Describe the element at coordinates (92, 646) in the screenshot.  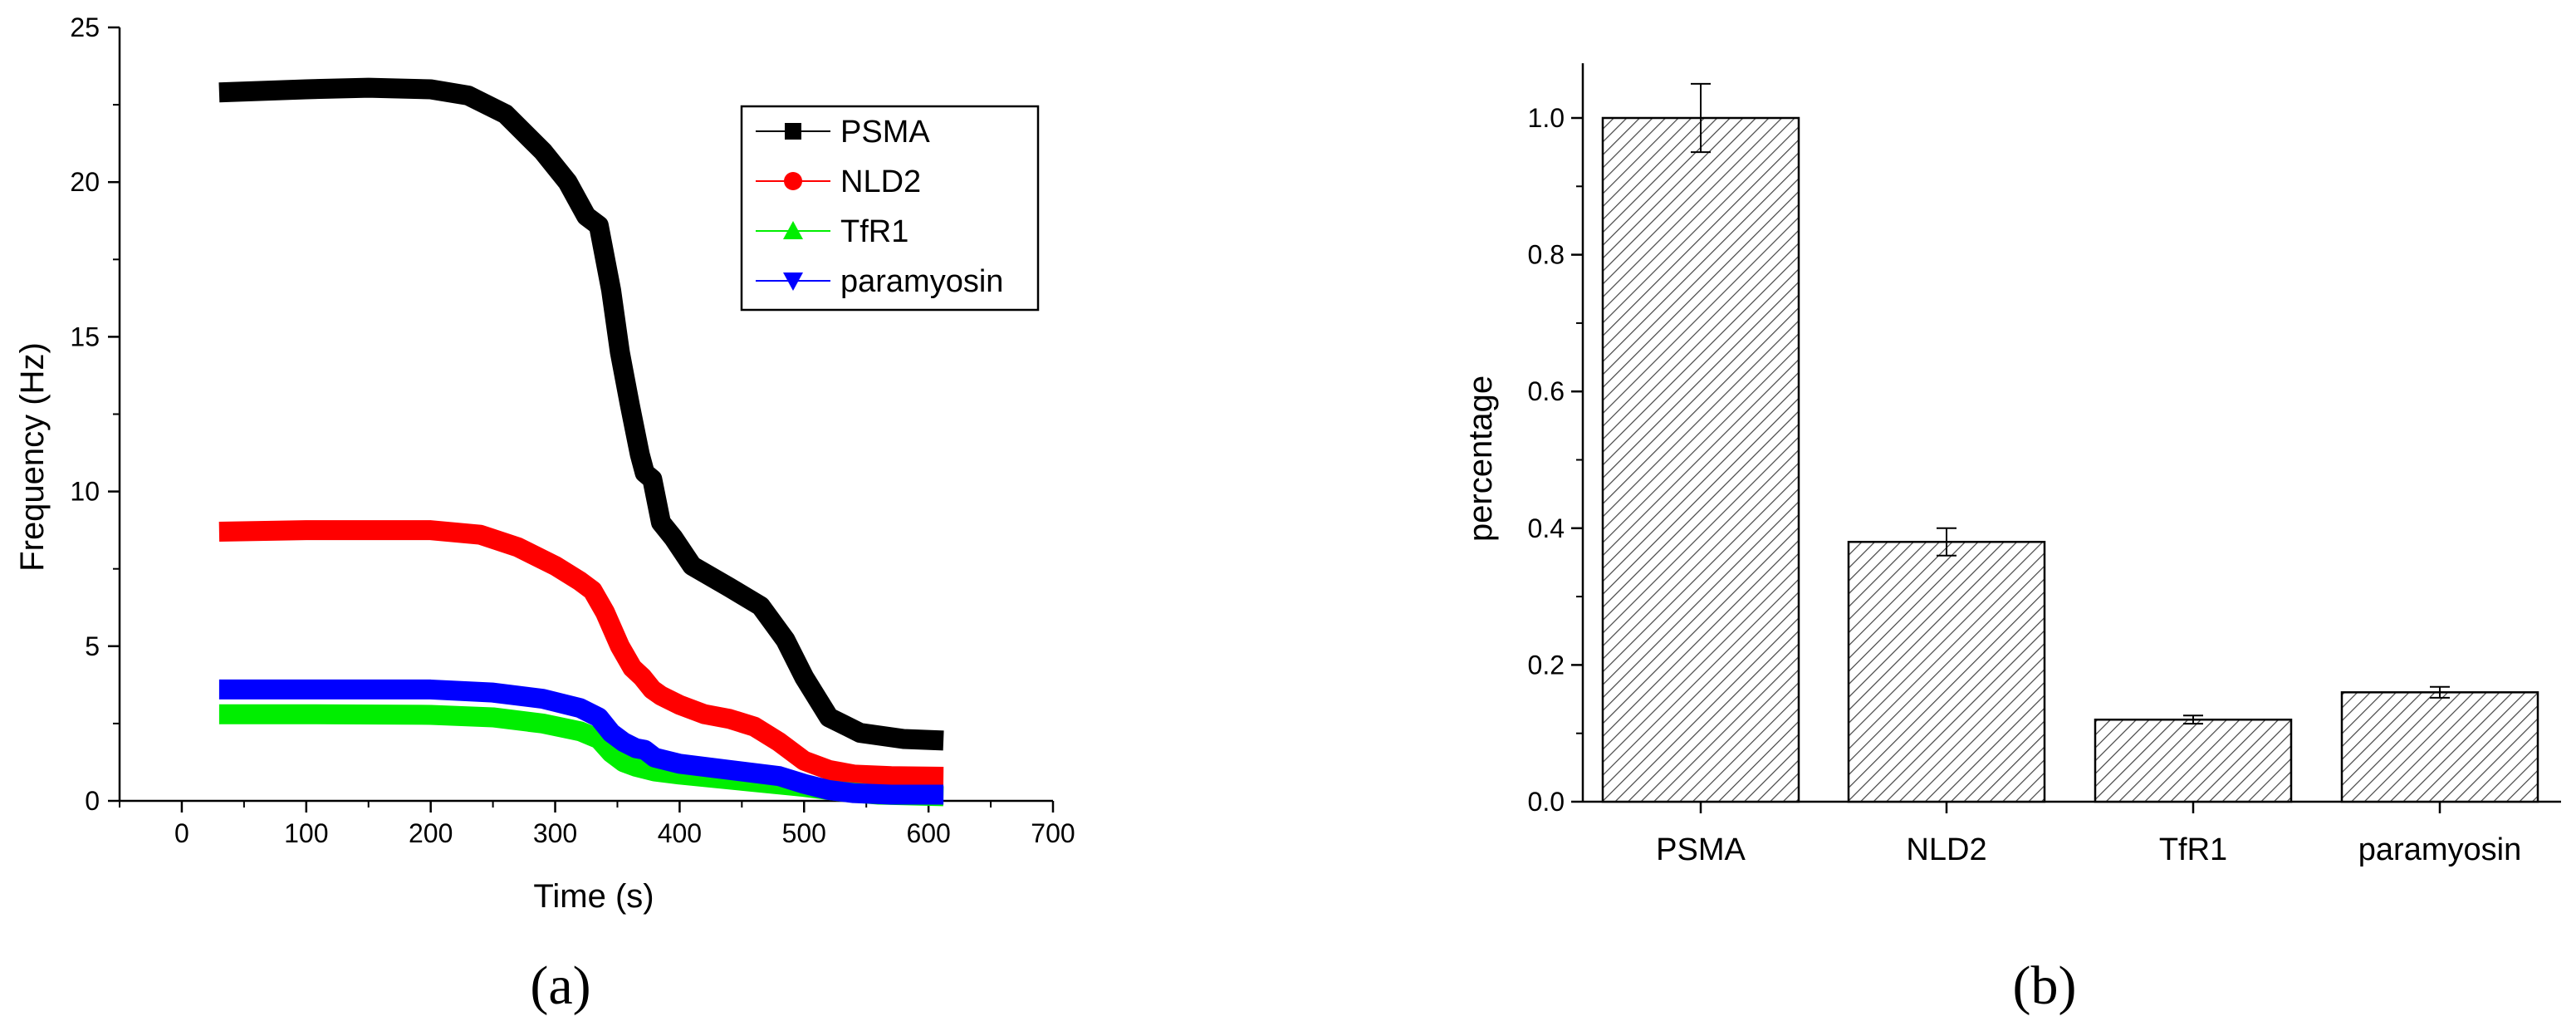
I see `y-tick-label: 5` at that location.